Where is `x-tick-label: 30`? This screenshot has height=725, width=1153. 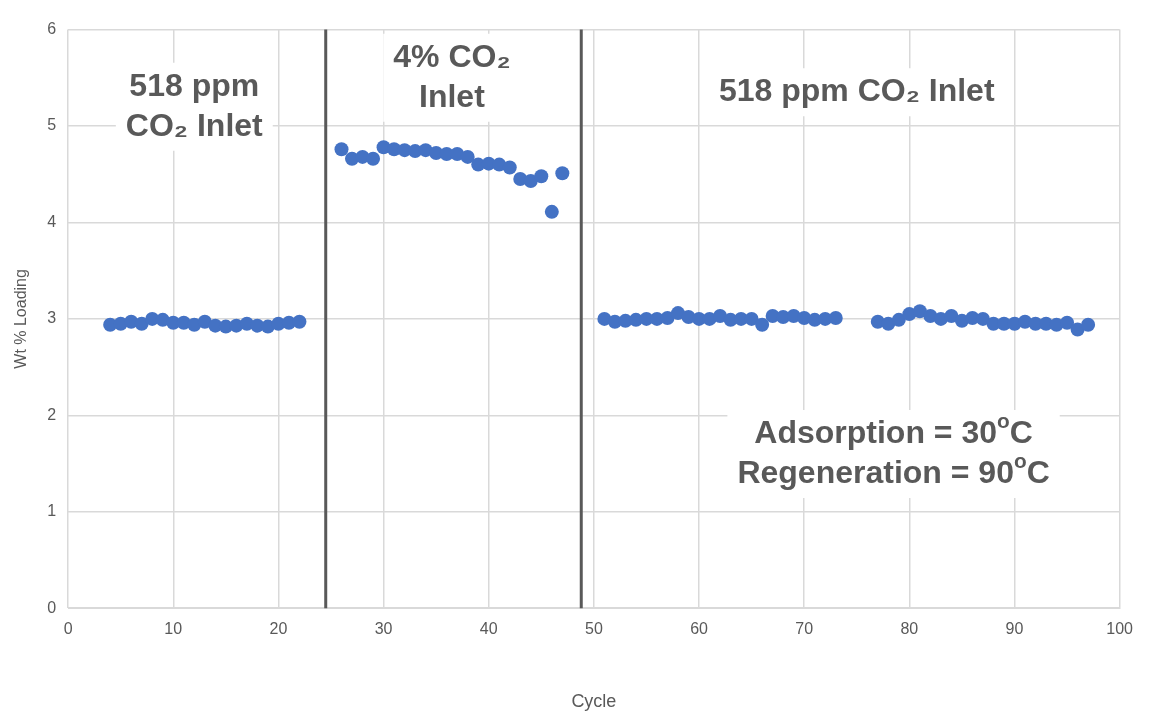
x-tick-label: 30 is located at coordinates (383, 629).